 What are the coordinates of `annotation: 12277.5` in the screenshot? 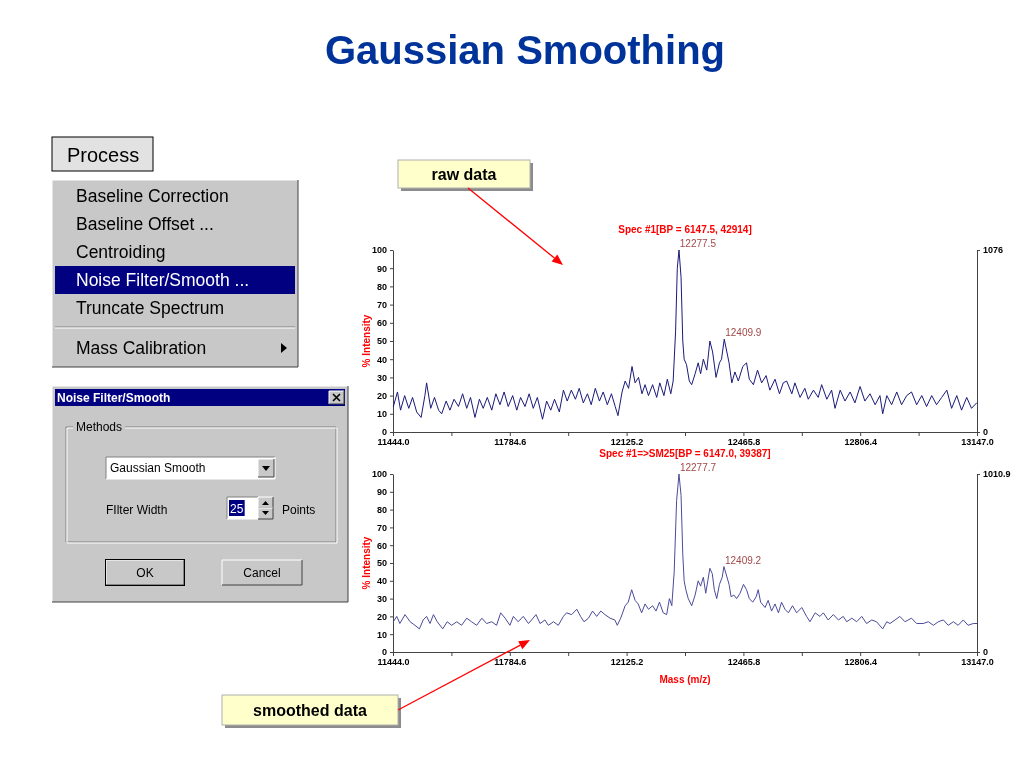 It's located at (698, 243).